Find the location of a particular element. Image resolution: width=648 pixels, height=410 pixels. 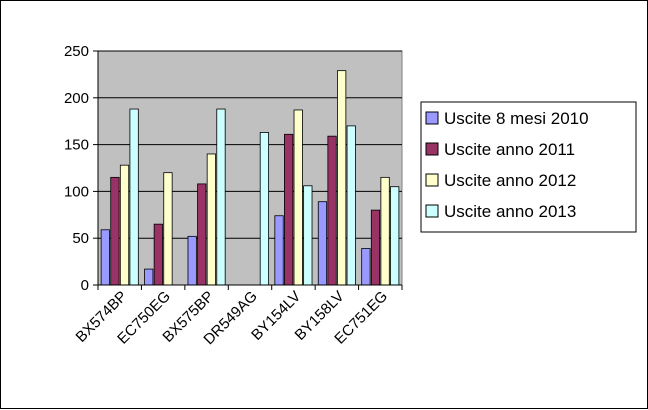

legend-label: Uscite anno 2011 is located at coordinates (509, 149).